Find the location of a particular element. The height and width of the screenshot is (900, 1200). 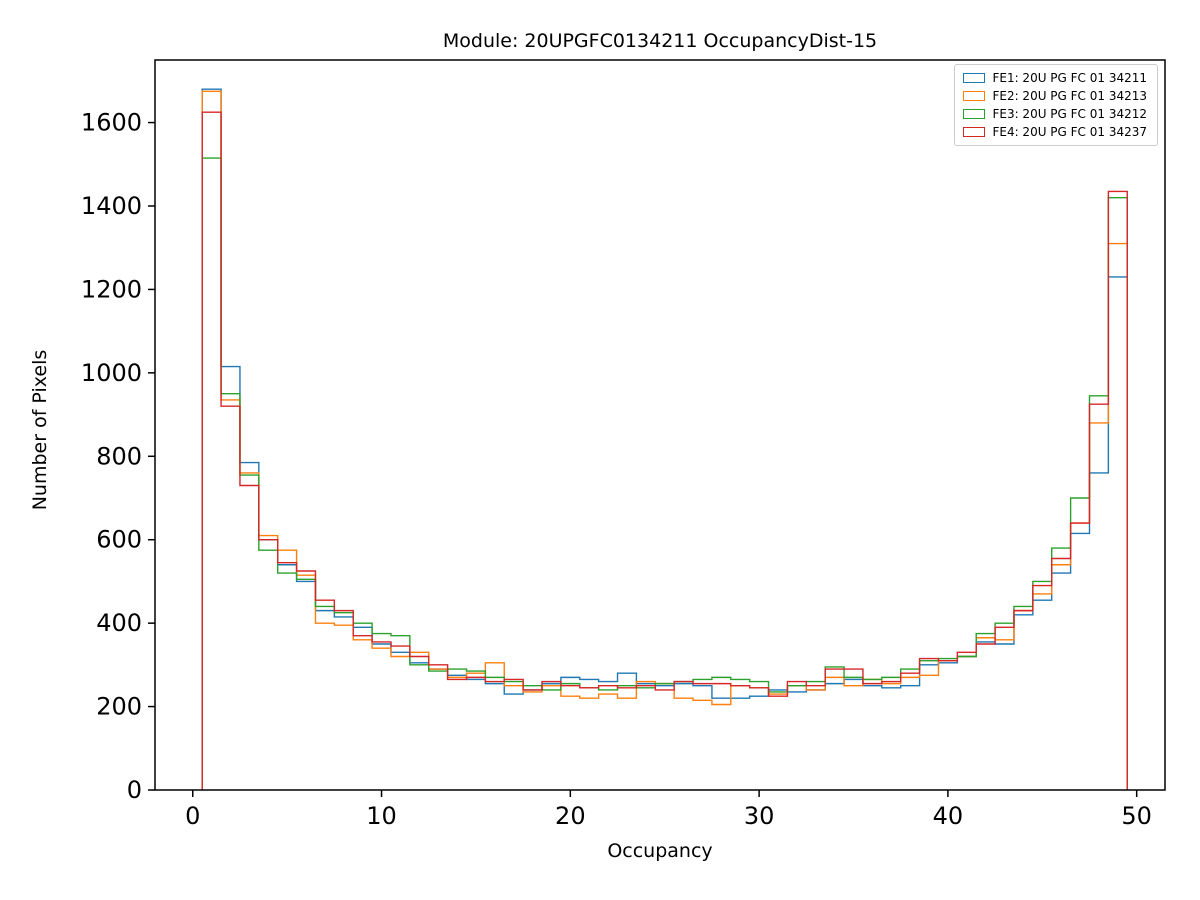

legend-item-3: FE3: 20U PG FC 01 34212 is located at coordinates (1055, 114).